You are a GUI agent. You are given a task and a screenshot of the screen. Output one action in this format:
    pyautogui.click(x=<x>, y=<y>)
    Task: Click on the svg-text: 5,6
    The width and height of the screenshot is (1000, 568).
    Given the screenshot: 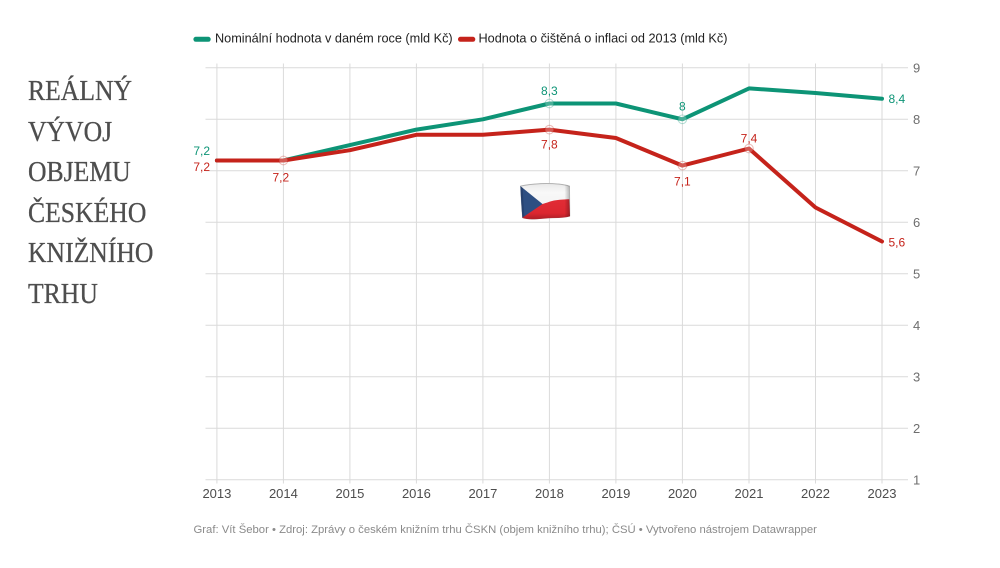 What is the action you would take?
    pyautogui.click(x=897, y=242)
    